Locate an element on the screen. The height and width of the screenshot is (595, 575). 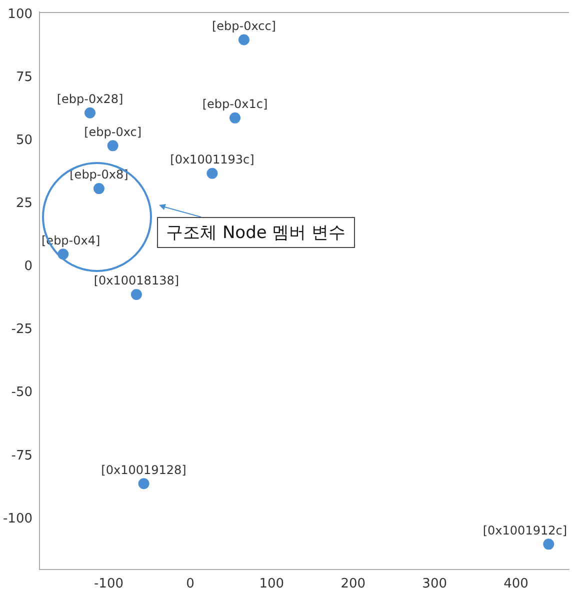
x-tick-label: 300 is located at coordinates (435, 584).